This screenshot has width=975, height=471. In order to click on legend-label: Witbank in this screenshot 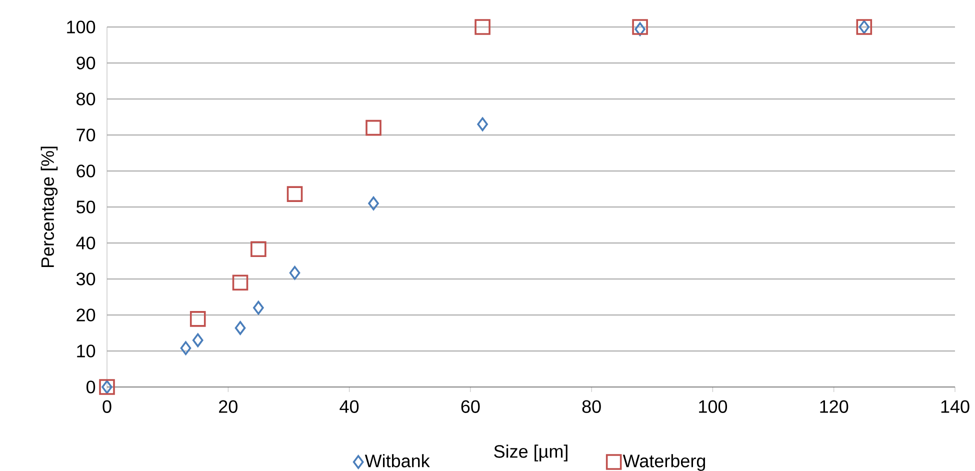, I will do `click(397, 461)`.